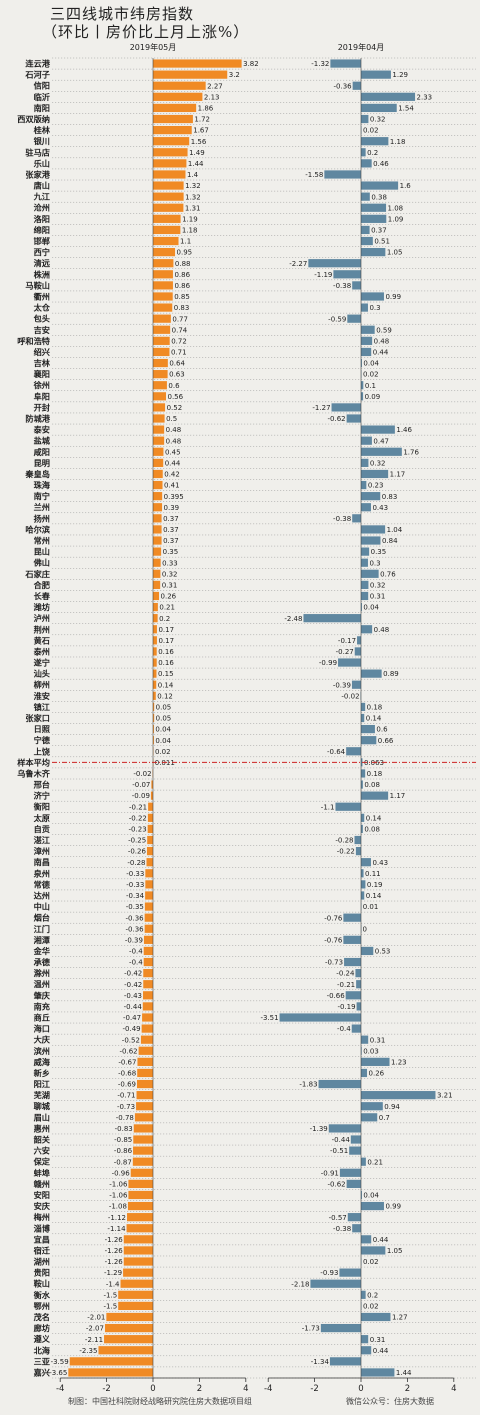 The image size is (480, 1415). Describe the element at coordinates (96, 1318) in the screenshot. I see `data-label: -2.01` at that location.